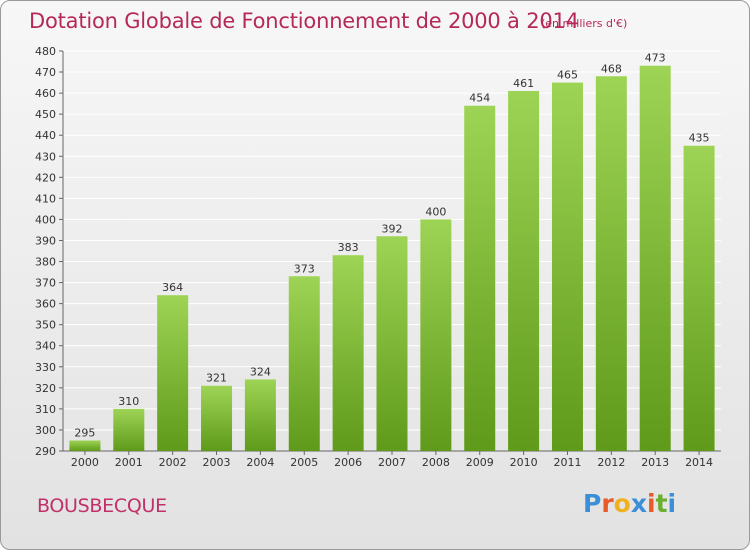 The height and width of the screenshot is (550, 750). What do you see at coordinates (260, 371) in the screenshot?
I see `data-label: 324` at bounding box center [260, 371].